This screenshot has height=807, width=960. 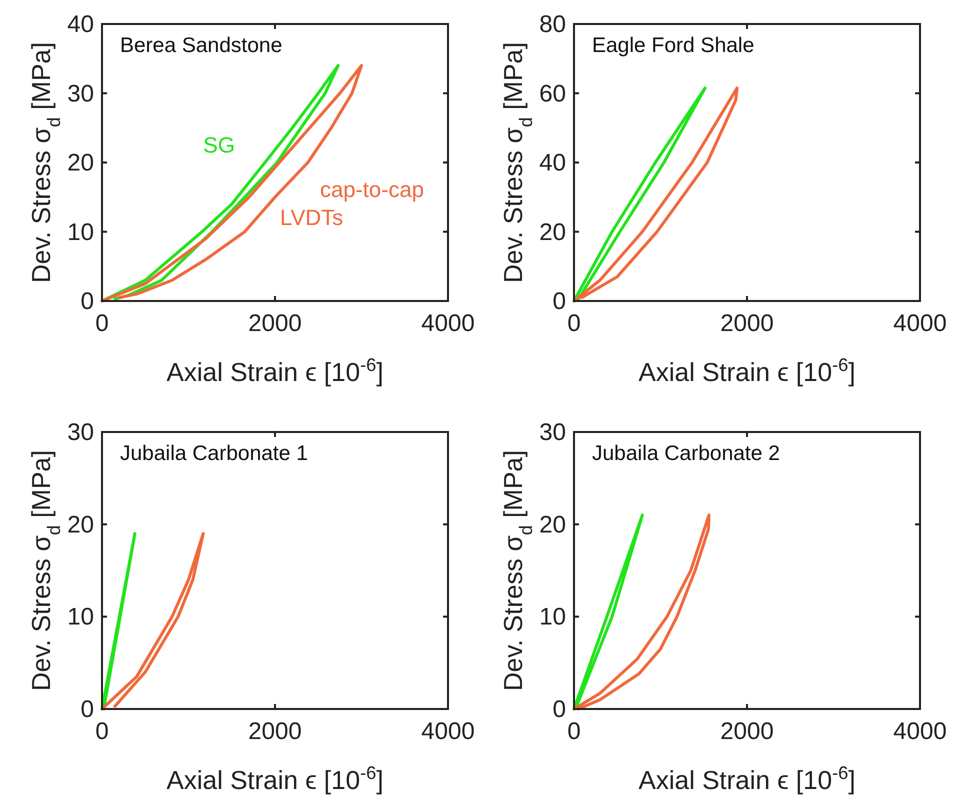 What do you see at coordinates (201, 45) in the screenshot?
I see `text: Berea Sandstone` at bounding box center [201, 45].